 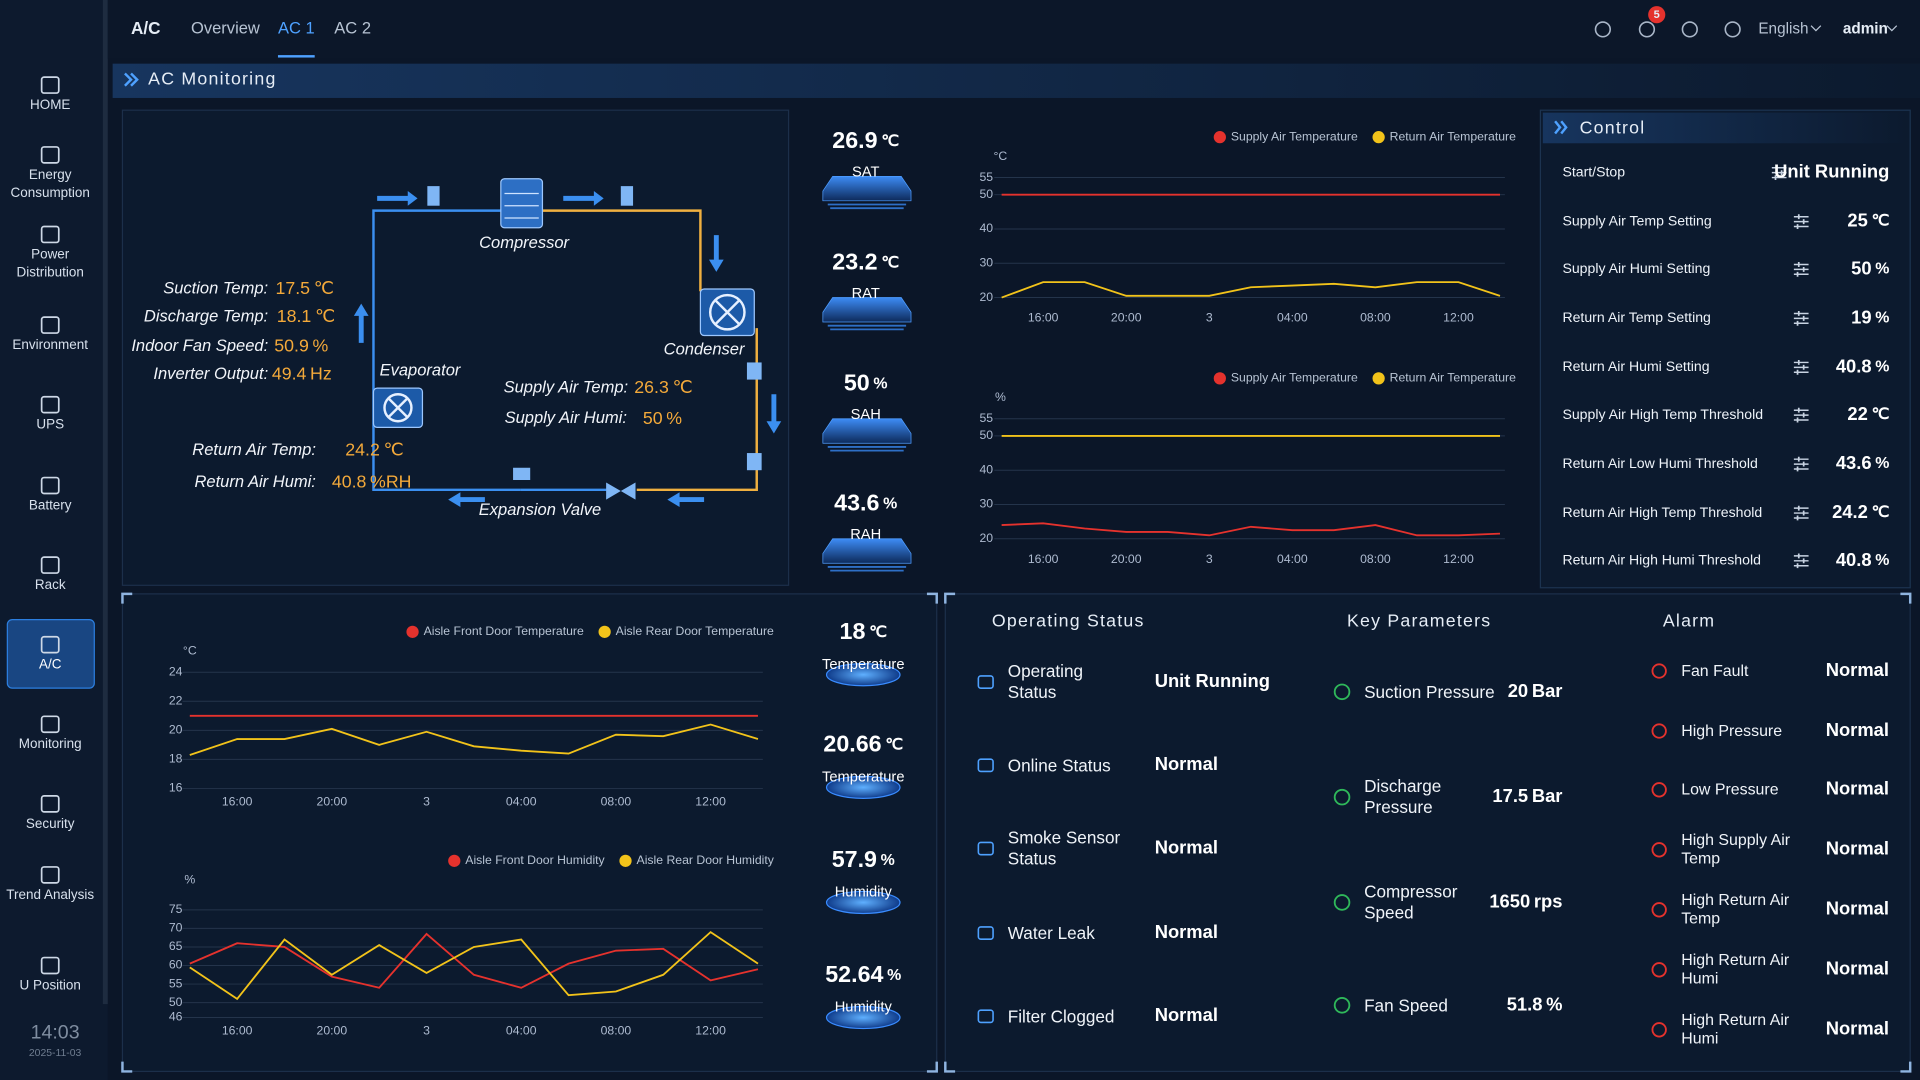 I want to click on param-value-unit: Bar, so click(x=1547, y=690).